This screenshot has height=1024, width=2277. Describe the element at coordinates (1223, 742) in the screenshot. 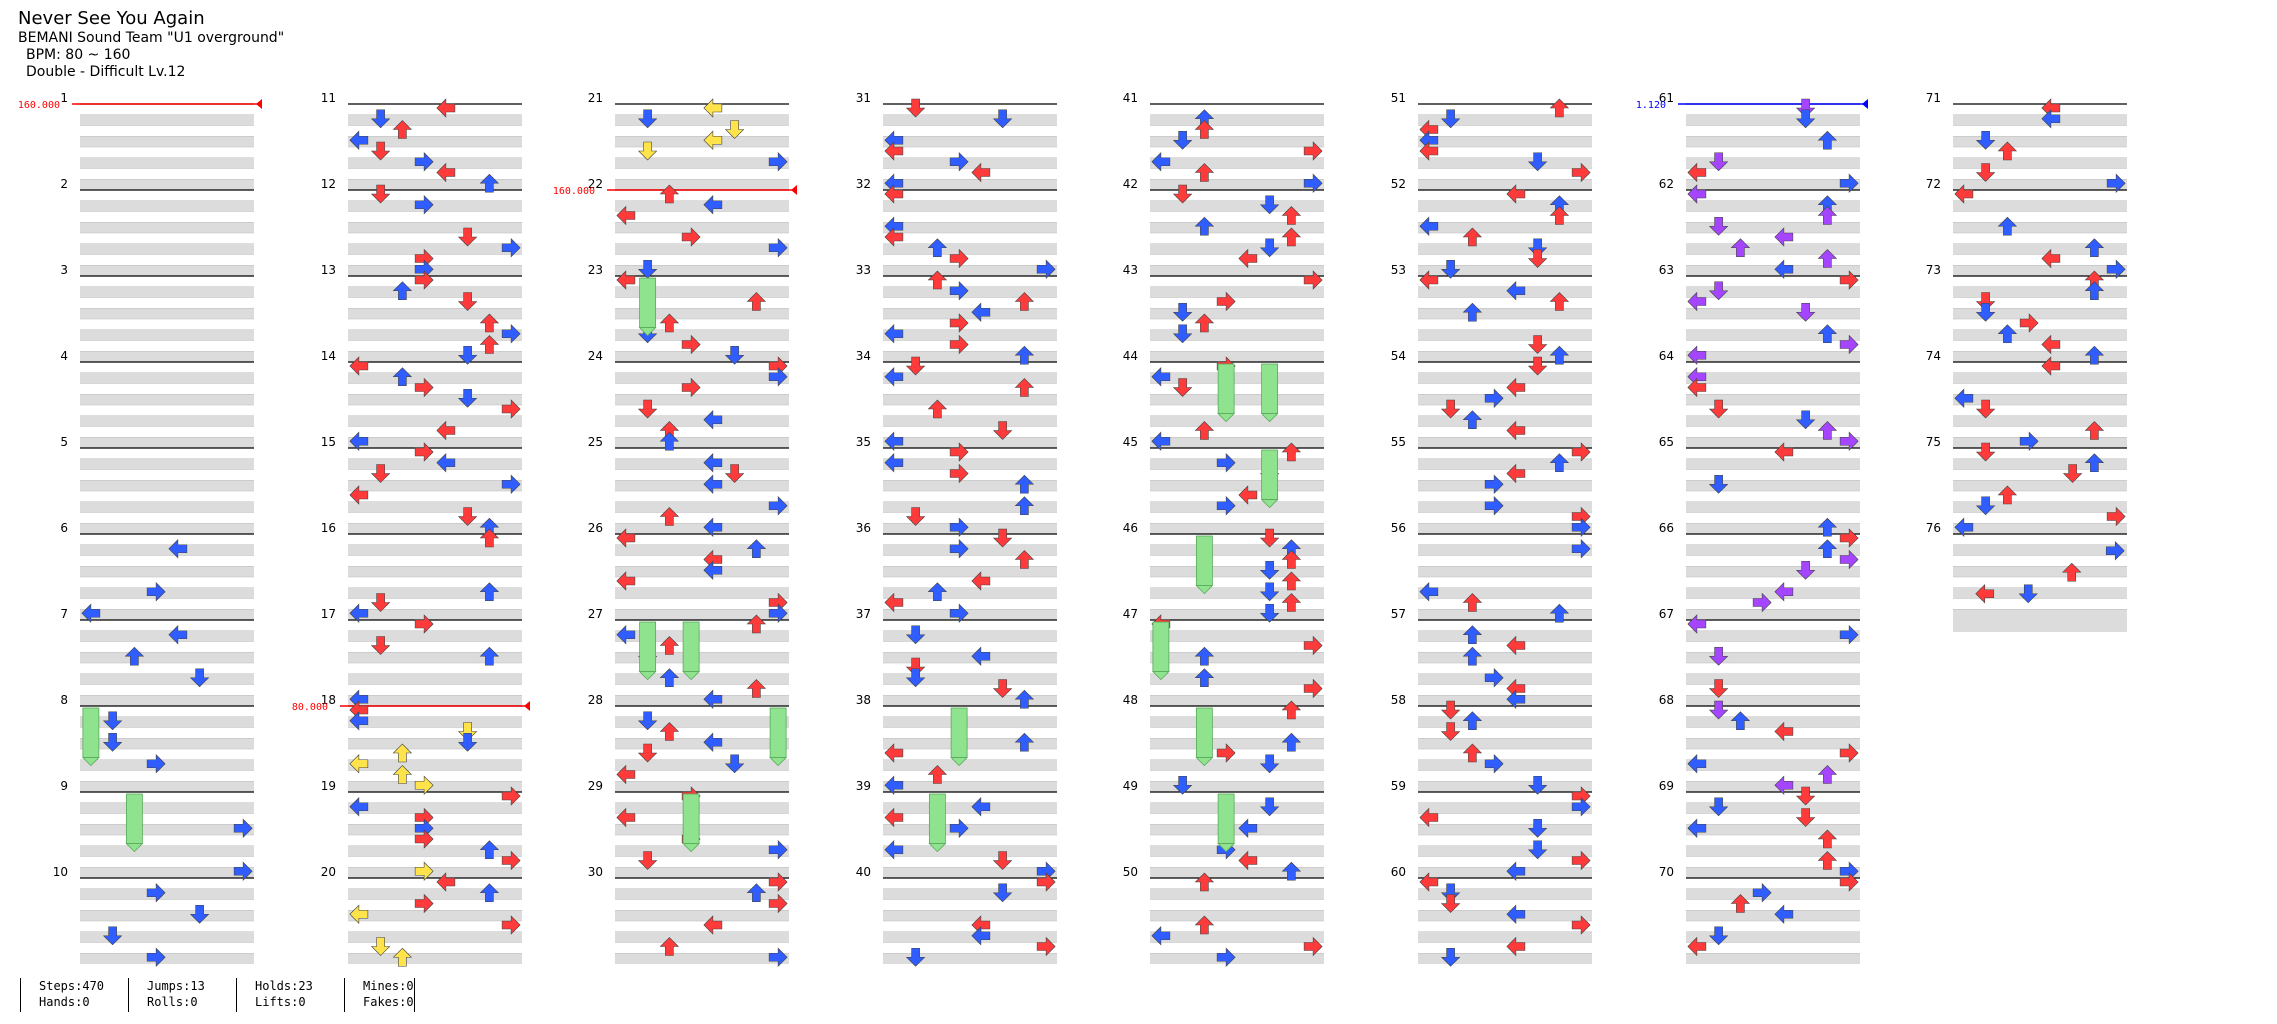

I see `measure-48: 48` at that location.